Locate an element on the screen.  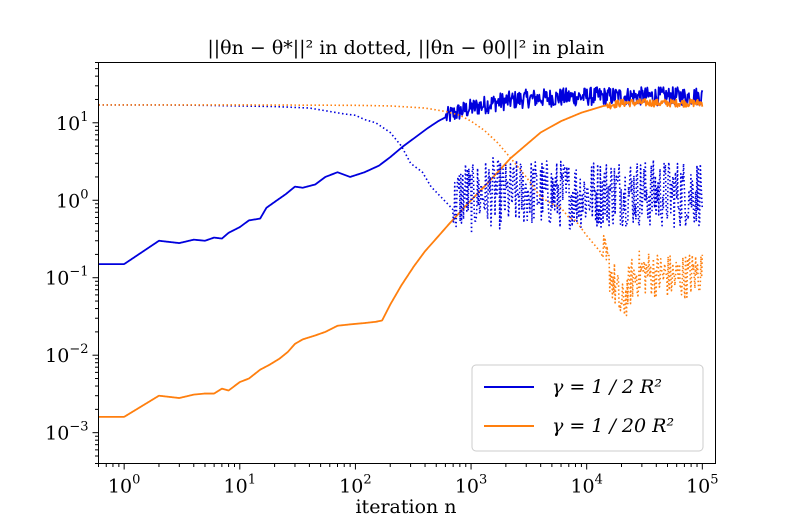
x-tick-label-2: 10² is located at coordinates (355, 485).